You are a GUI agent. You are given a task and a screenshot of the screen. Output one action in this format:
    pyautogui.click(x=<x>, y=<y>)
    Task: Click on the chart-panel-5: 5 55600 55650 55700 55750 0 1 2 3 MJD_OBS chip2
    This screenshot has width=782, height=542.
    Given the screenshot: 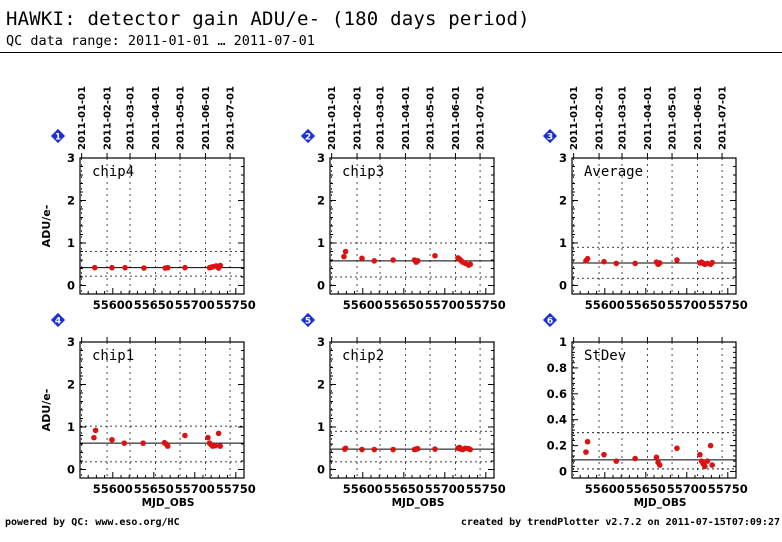 What is the action you would take?
    pyautogui.click(x=403, y=410)
    